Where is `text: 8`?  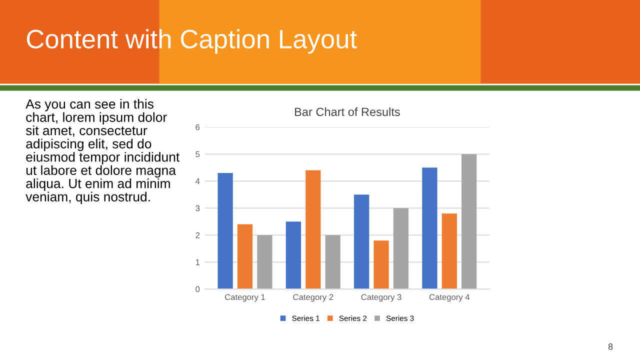
text: 8 is located at coordinates (610, 346).